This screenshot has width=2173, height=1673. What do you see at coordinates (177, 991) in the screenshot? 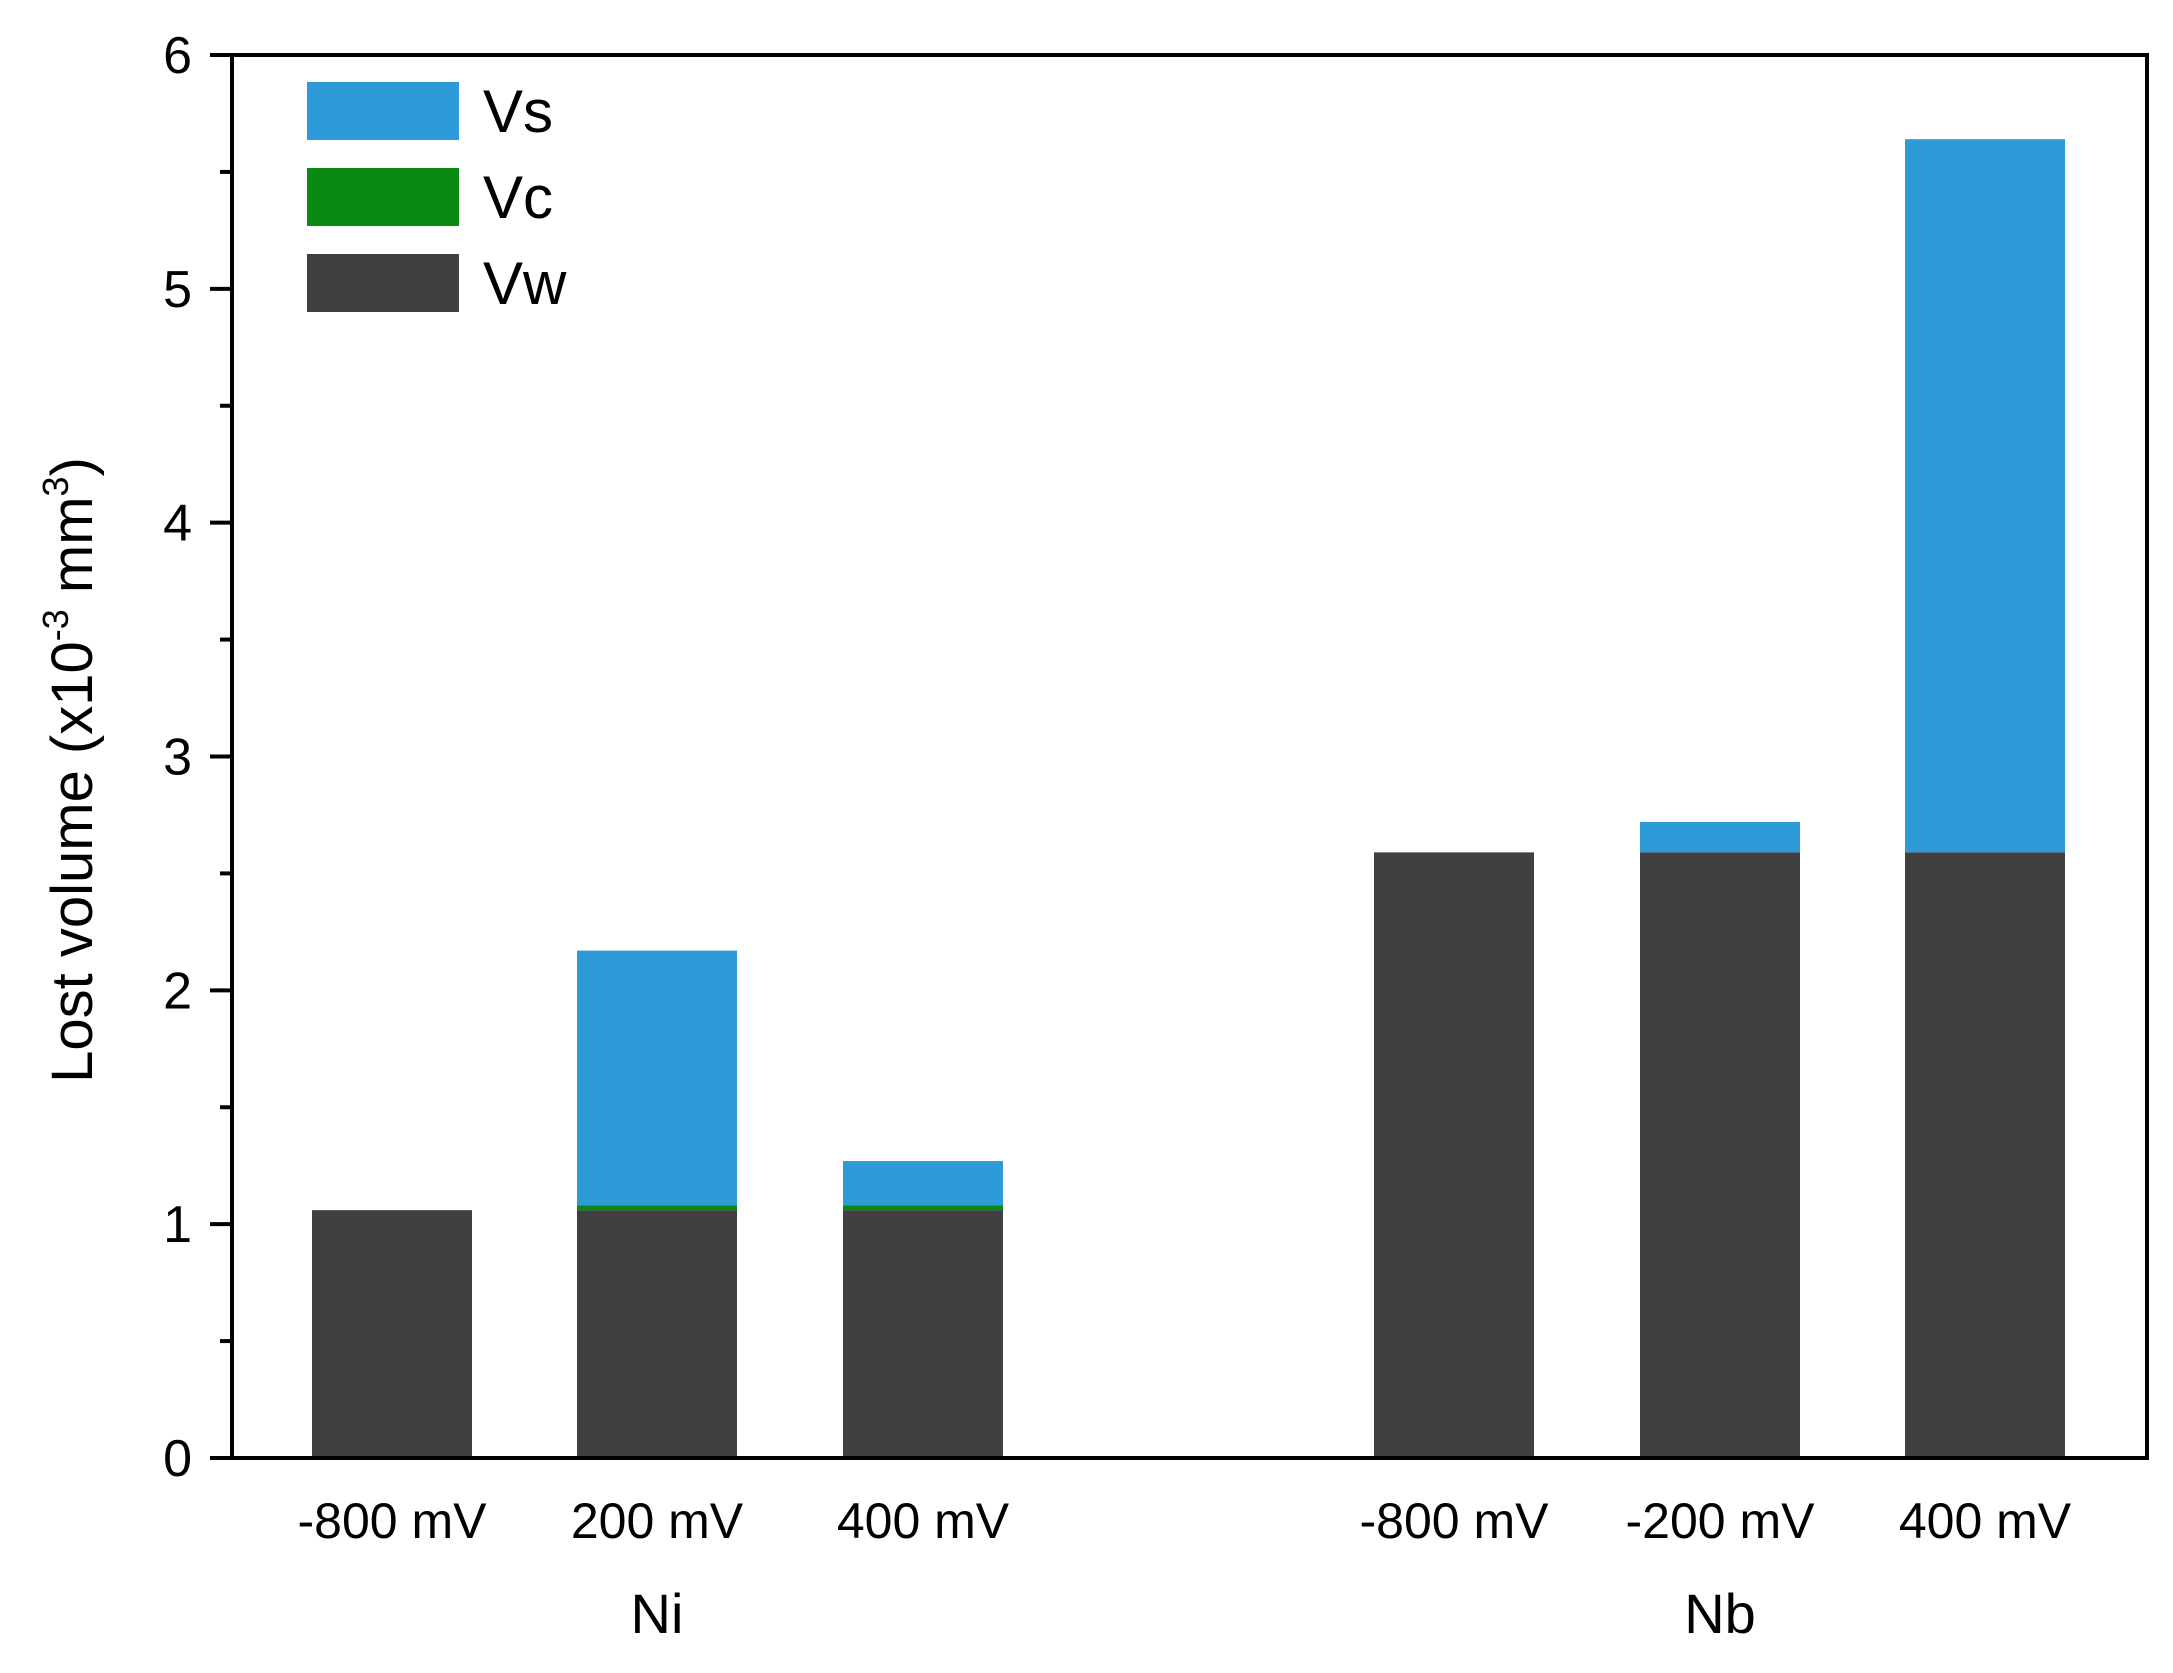
I see `y-tick-label: 2` at bounding box center [177, 991].